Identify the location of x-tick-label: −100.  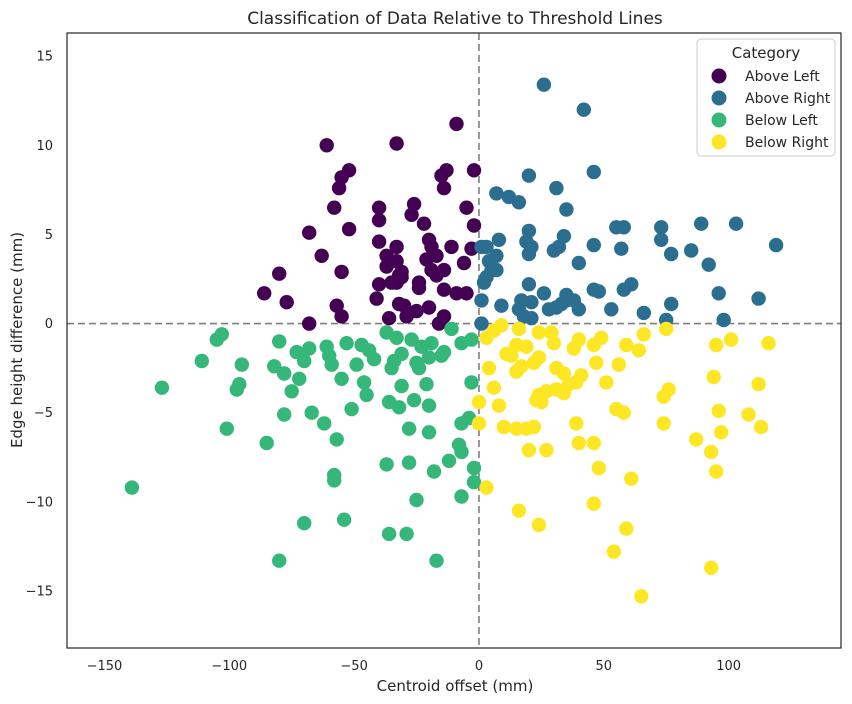
(229, 666).